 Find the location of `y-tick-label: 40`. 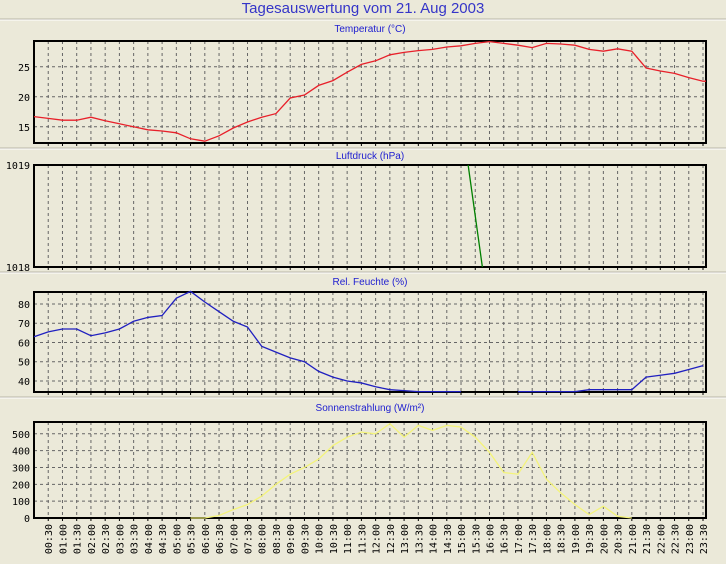

y-tick-label: 40 is located at coordinates (24, 382).